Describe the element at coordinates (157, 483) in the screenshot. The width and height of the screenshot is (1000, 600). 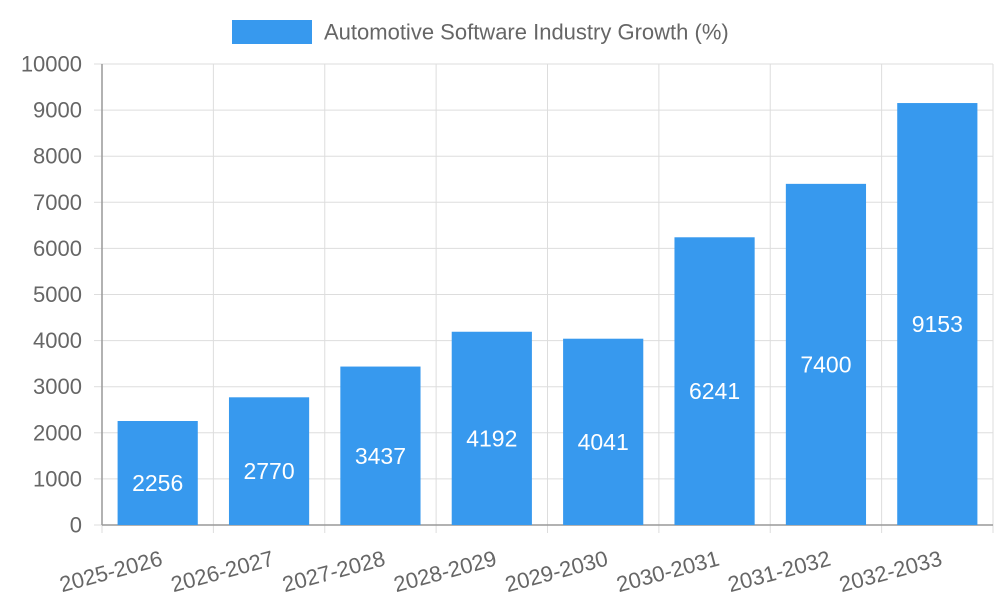
I see `data-label: 2256` at that location.